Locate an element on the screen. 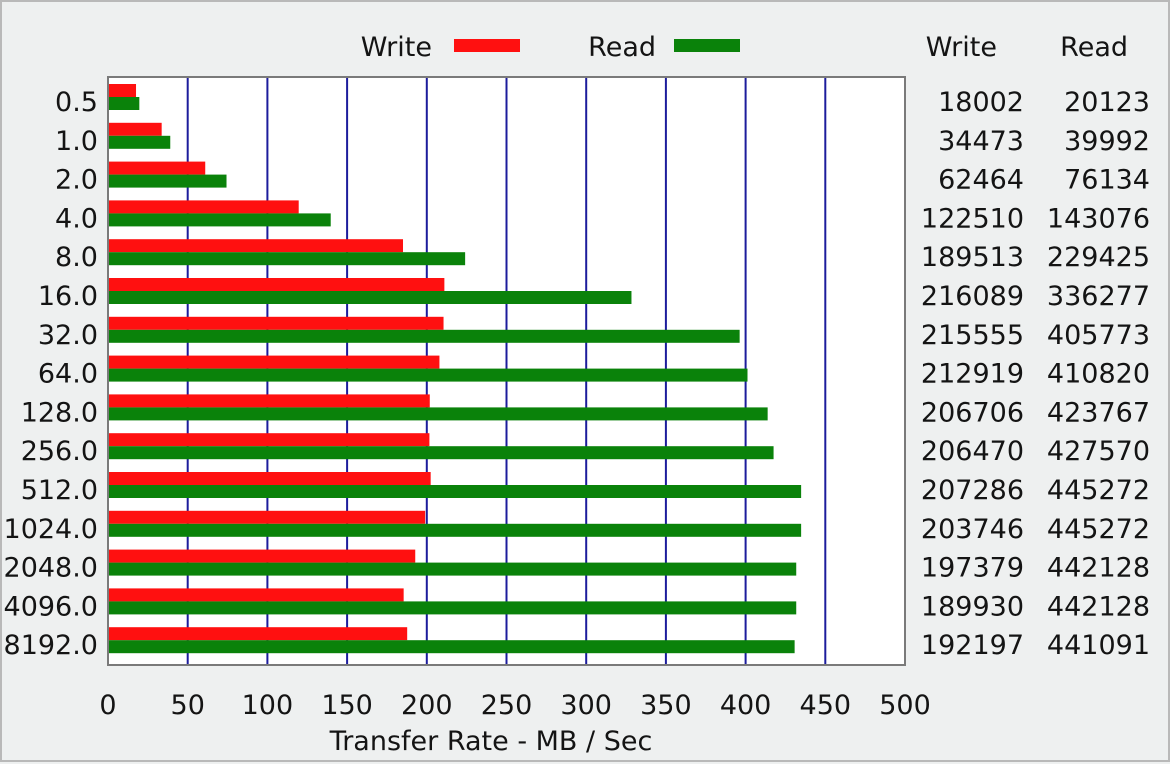 Image resolution: width=1170 pixels, height=764 pixels. read-value: 405773 is located at coordinates (1098, 335).